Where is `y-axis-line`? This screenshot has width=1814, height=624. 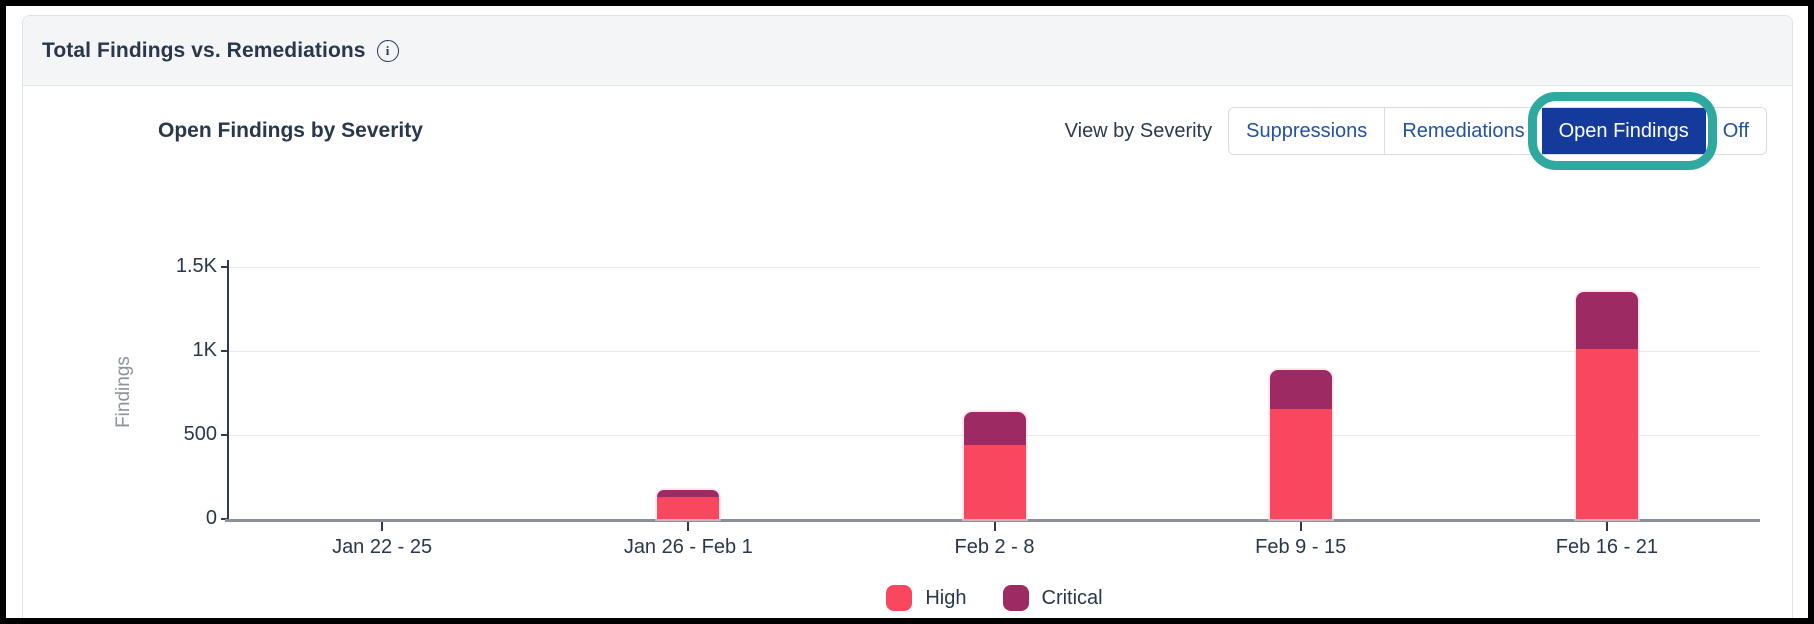 y-axis-line is located at coordinates (228, 390).